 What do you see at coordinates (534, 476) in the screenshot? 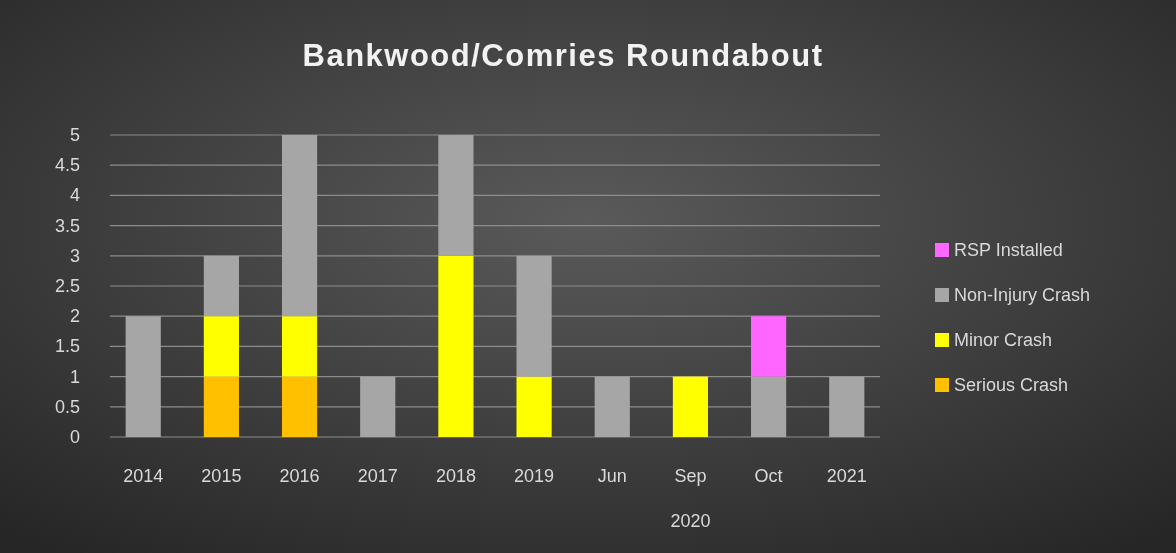
I see `x-tick-label: 2019` at bounding box center [534, 476].